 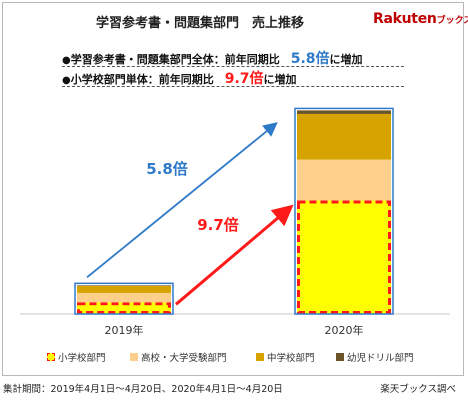 I want to click on growth-arrow-elementary, so click(x=234, y=255).